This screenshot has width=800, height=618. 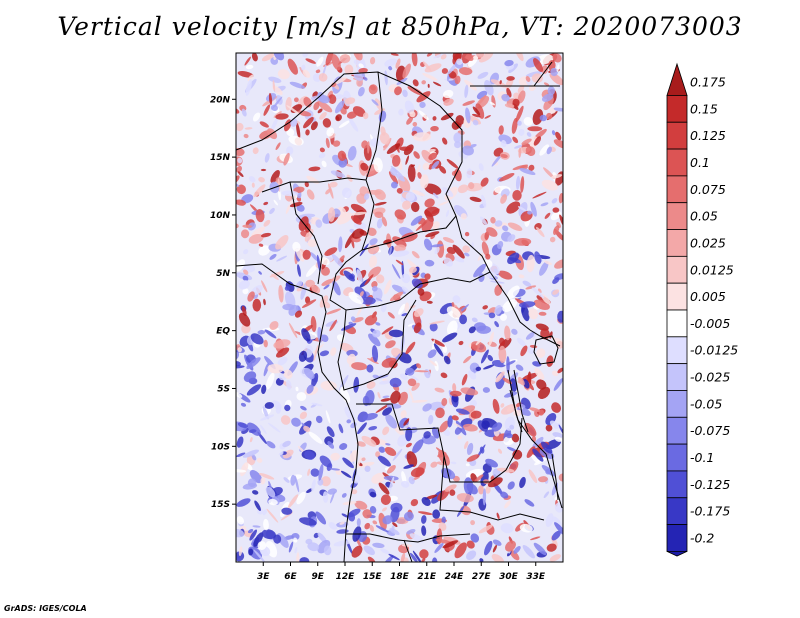 I want to click on y-tick-label: 15N, so click(x=220, y=158).